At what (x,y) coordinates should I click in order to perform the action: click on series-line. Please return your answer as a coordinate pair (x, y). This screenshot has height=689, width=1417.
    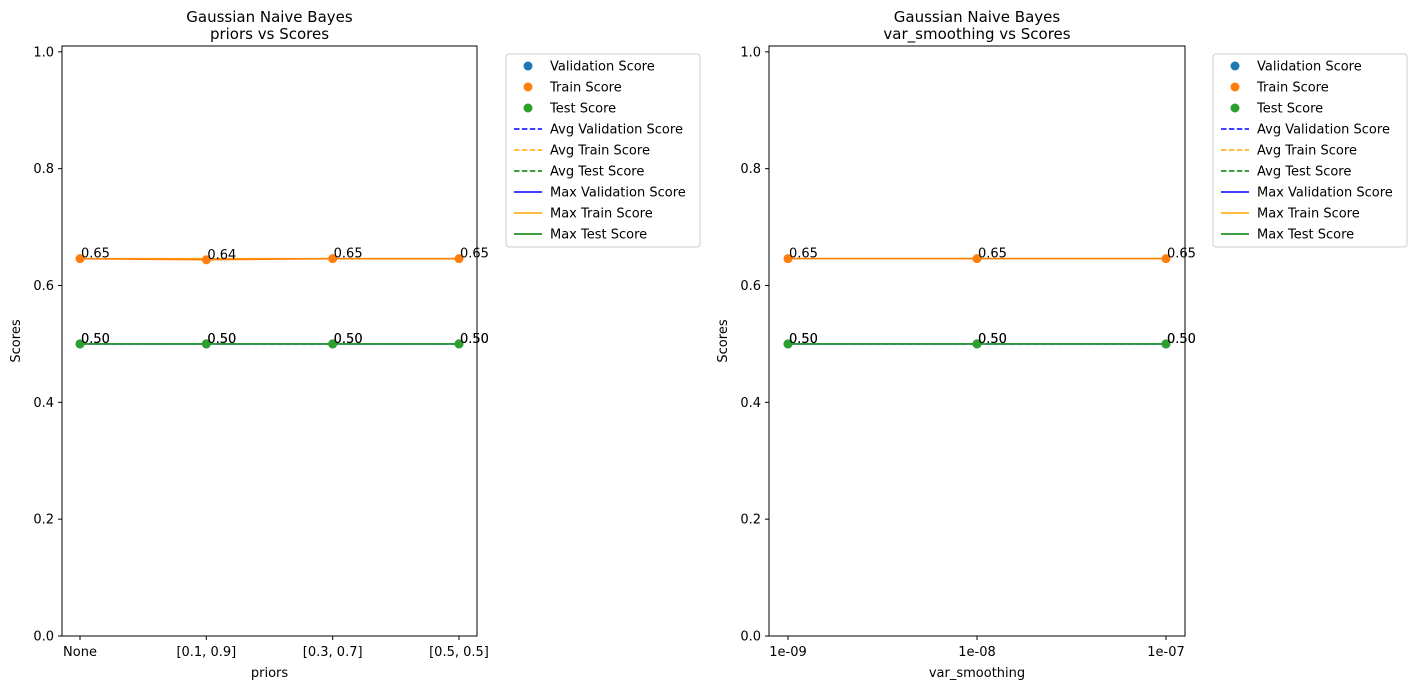
    Looking at the image, I should click on (269, 259).